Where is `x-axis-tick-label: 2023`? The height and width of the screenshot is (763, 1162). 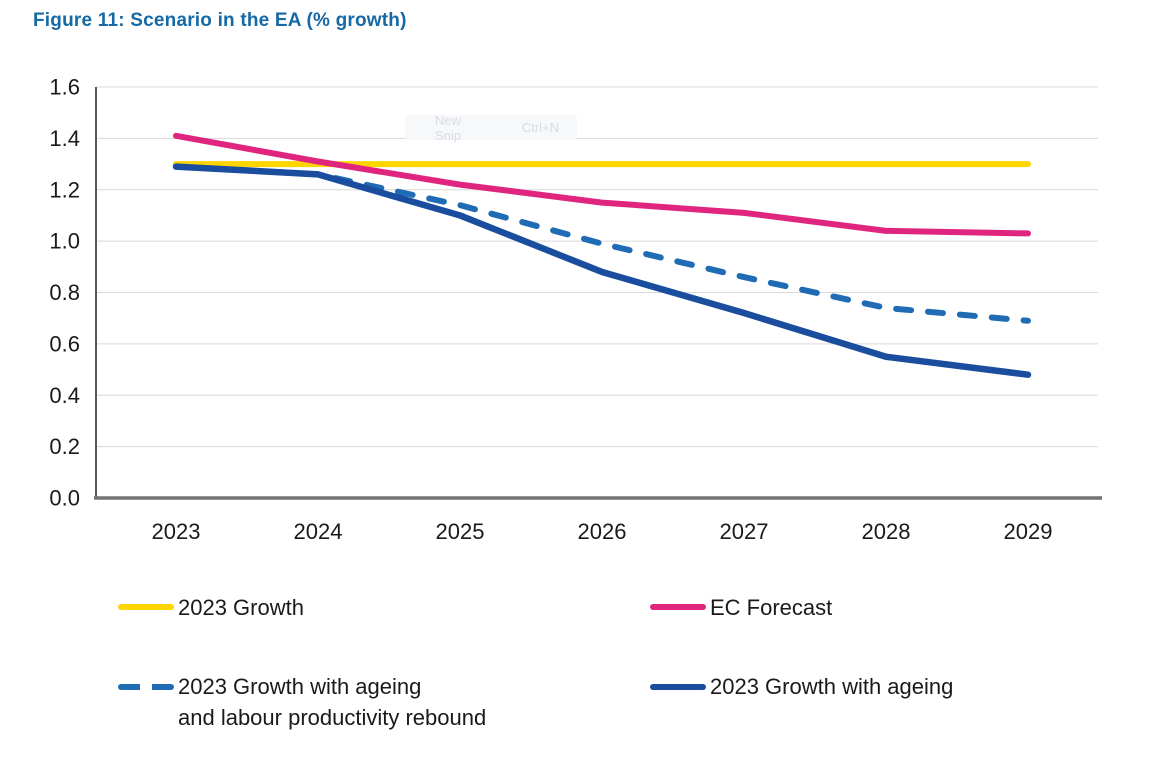 x-axis-tick-label: 2023 is located at coordinates (176, 531).